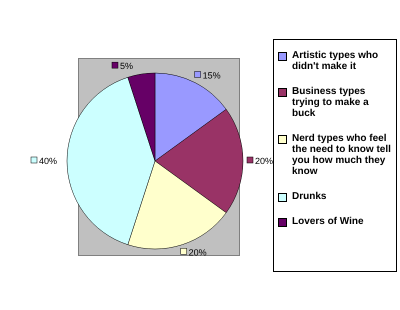 This screenshot has height=310, width=400. I want to click on legend-label: Business types trying to make a buck, so click(331, 102).